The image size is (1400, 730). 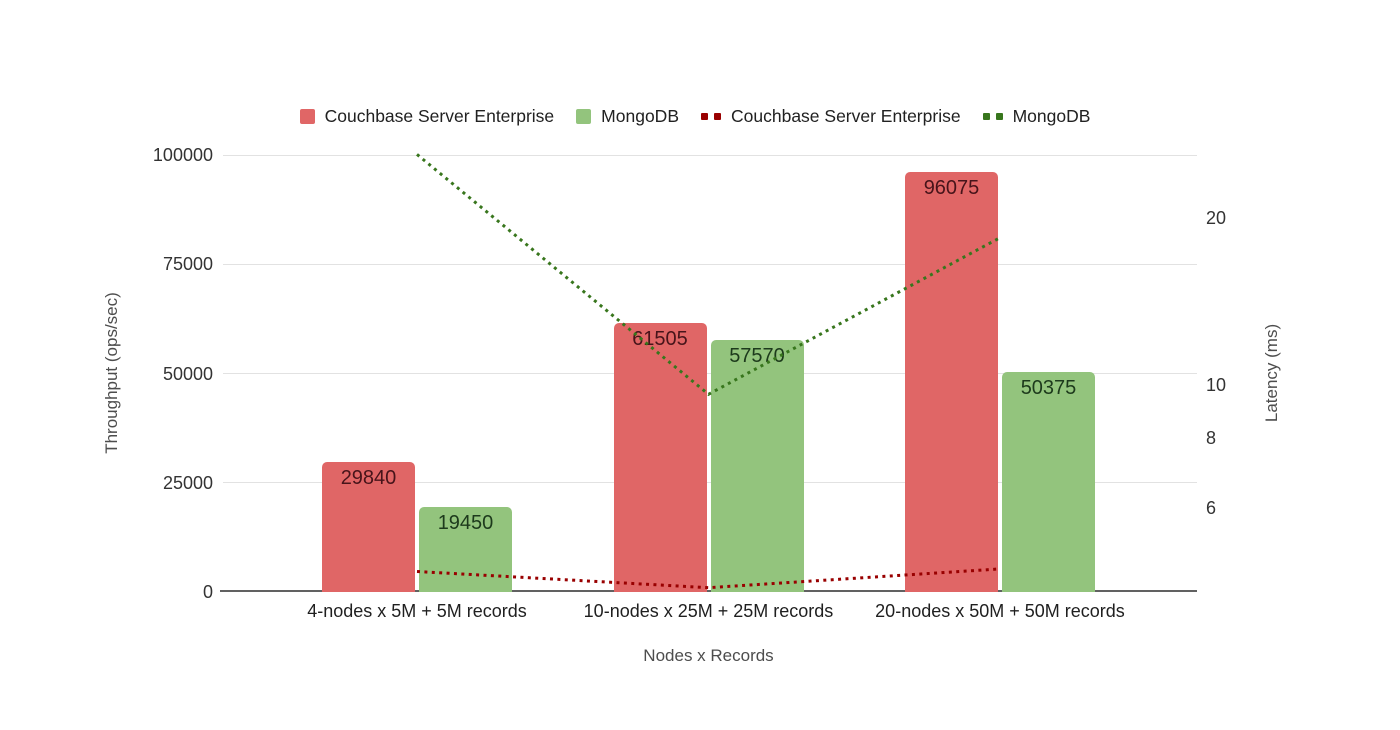 I want to click on y-left-tick-label: 0, so click(x=207, y=592).